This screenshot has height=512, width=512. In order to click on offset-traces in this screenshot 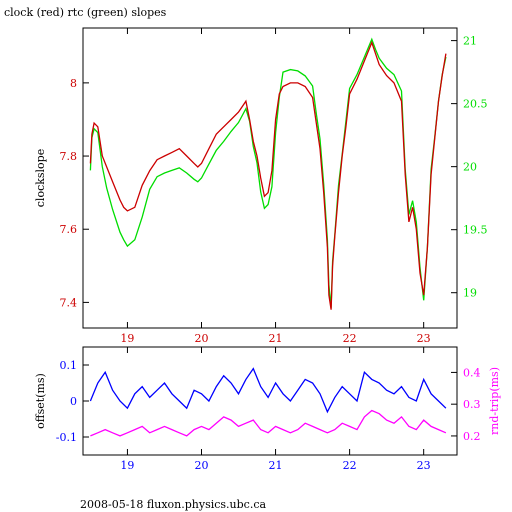, I will do `click(268, 402)`.